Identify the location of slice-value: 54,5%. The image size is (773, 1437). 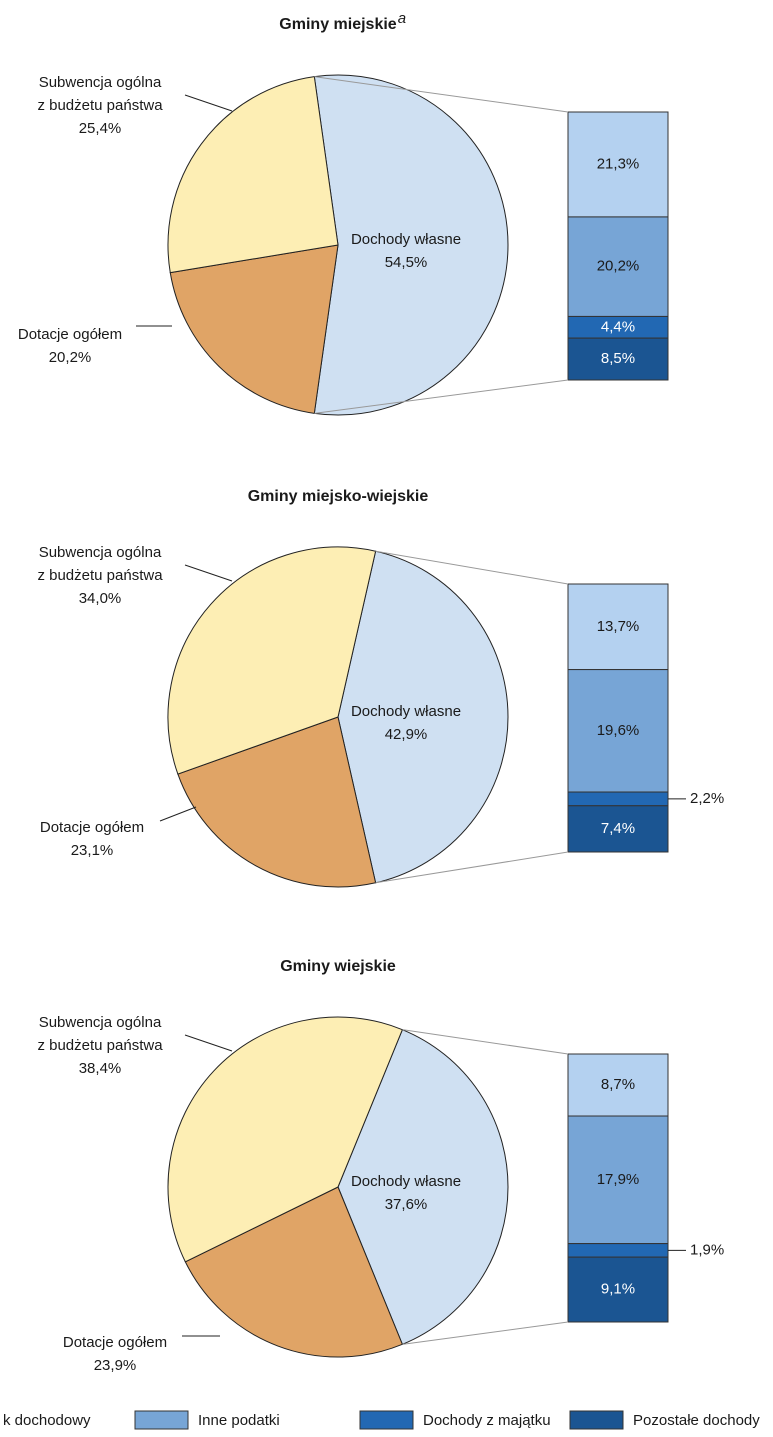
(406, 262).